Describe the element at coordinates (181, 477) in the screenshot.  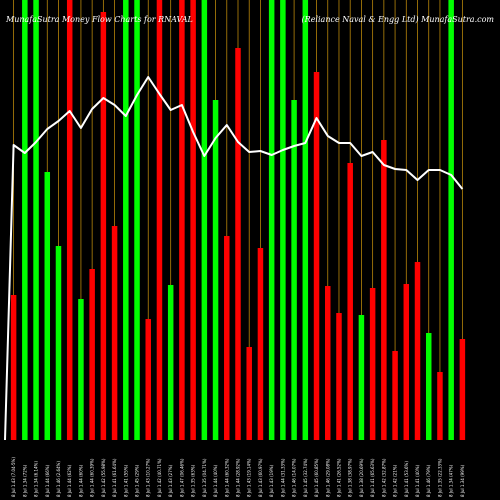
I see `x-tick-label: 8 Jul 1.47 (06.46%)` at that location.